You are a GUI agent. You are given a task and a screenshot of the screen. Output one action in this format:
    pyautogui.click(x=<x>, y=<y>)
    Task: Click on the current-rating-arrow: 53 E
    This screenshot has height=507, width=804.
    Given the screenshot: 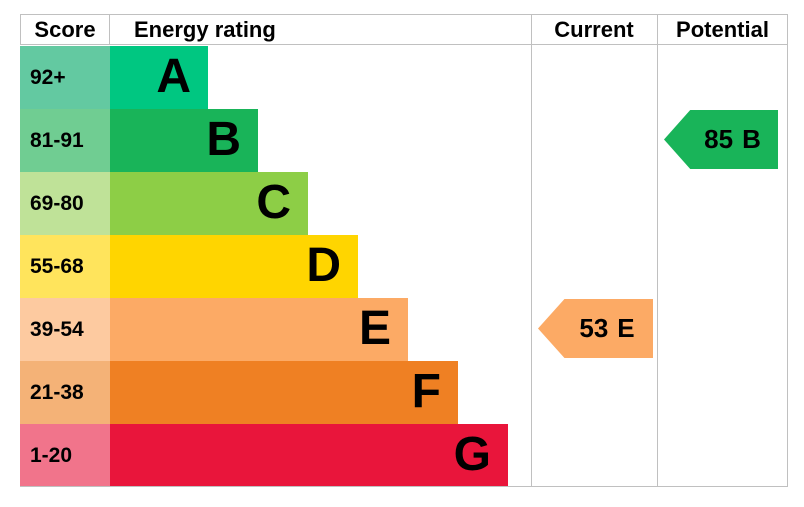 What is the action you would take?
    pyautogui.click(x=595, y=328)
    